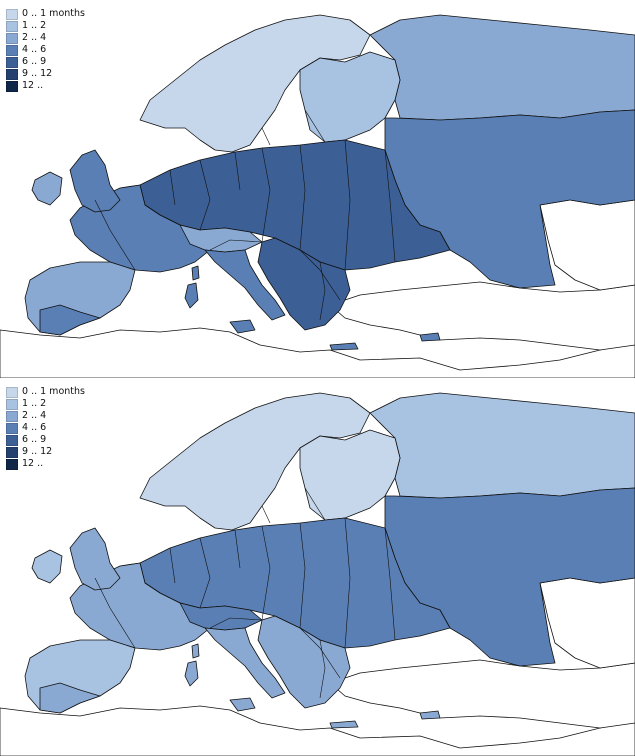 The image size is (635, 756). I want to click on region-iberia-south, so click(70, 320).